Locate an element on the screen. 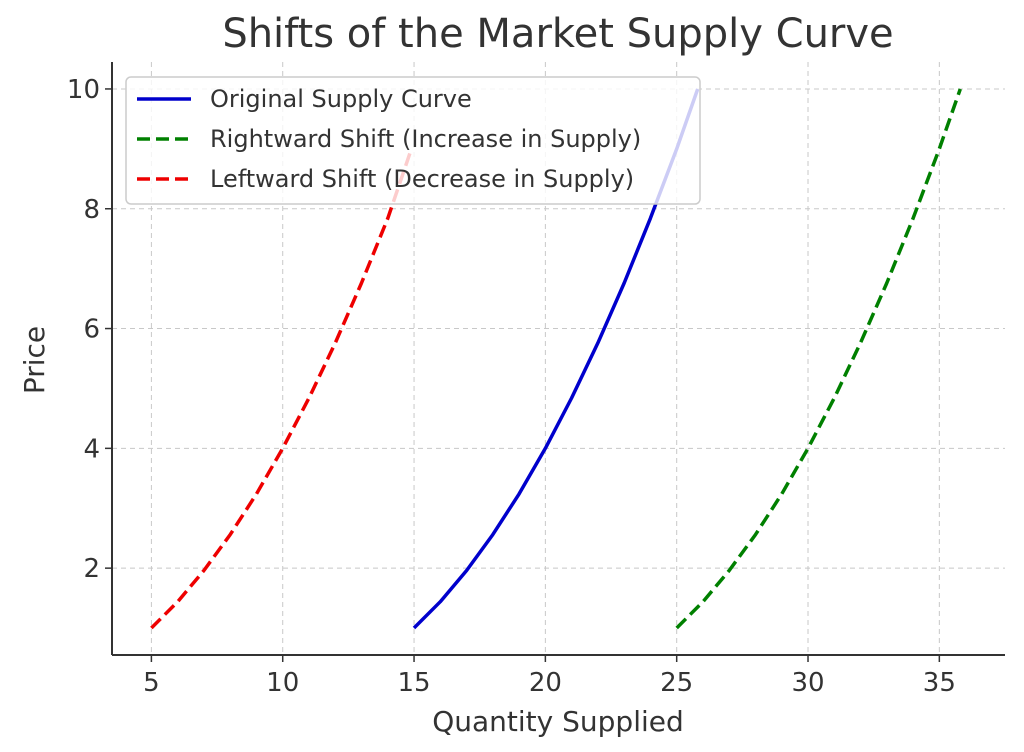 The image size is (1024, 752). x-tick-label: 10 is located at coordinates (282, 683).